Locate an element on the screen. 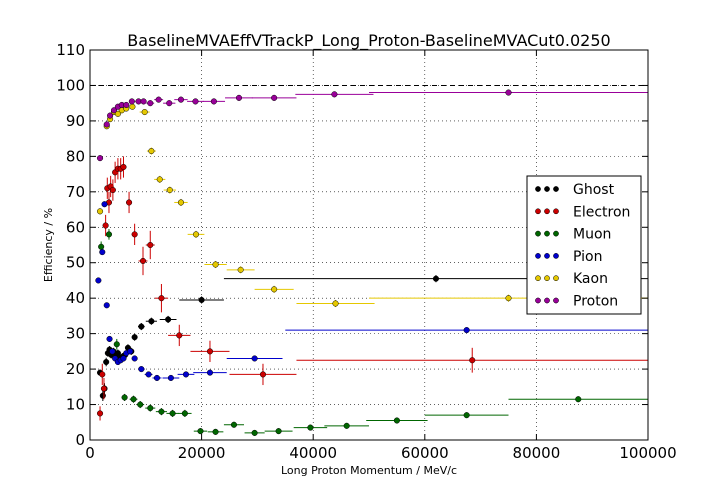 The width and height of the screenshot is (720, 504). y-tick-label: 100 is located at coordinates (70, 85).